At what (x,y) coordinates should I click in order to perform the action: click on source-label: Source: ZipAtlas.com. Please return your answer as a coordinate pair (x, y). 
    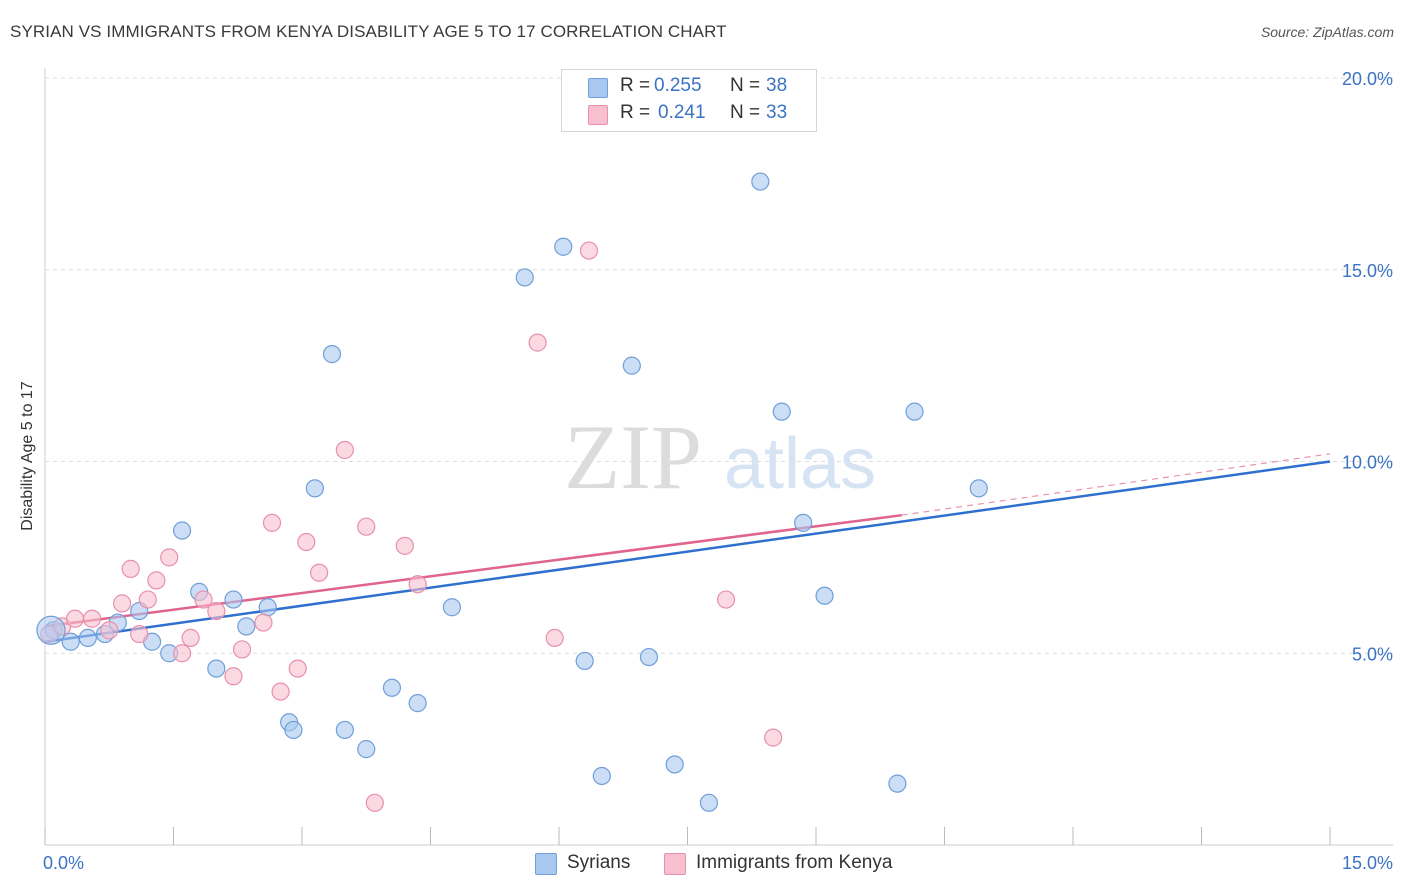
    Looking at the image, I should click on (1327, 32).